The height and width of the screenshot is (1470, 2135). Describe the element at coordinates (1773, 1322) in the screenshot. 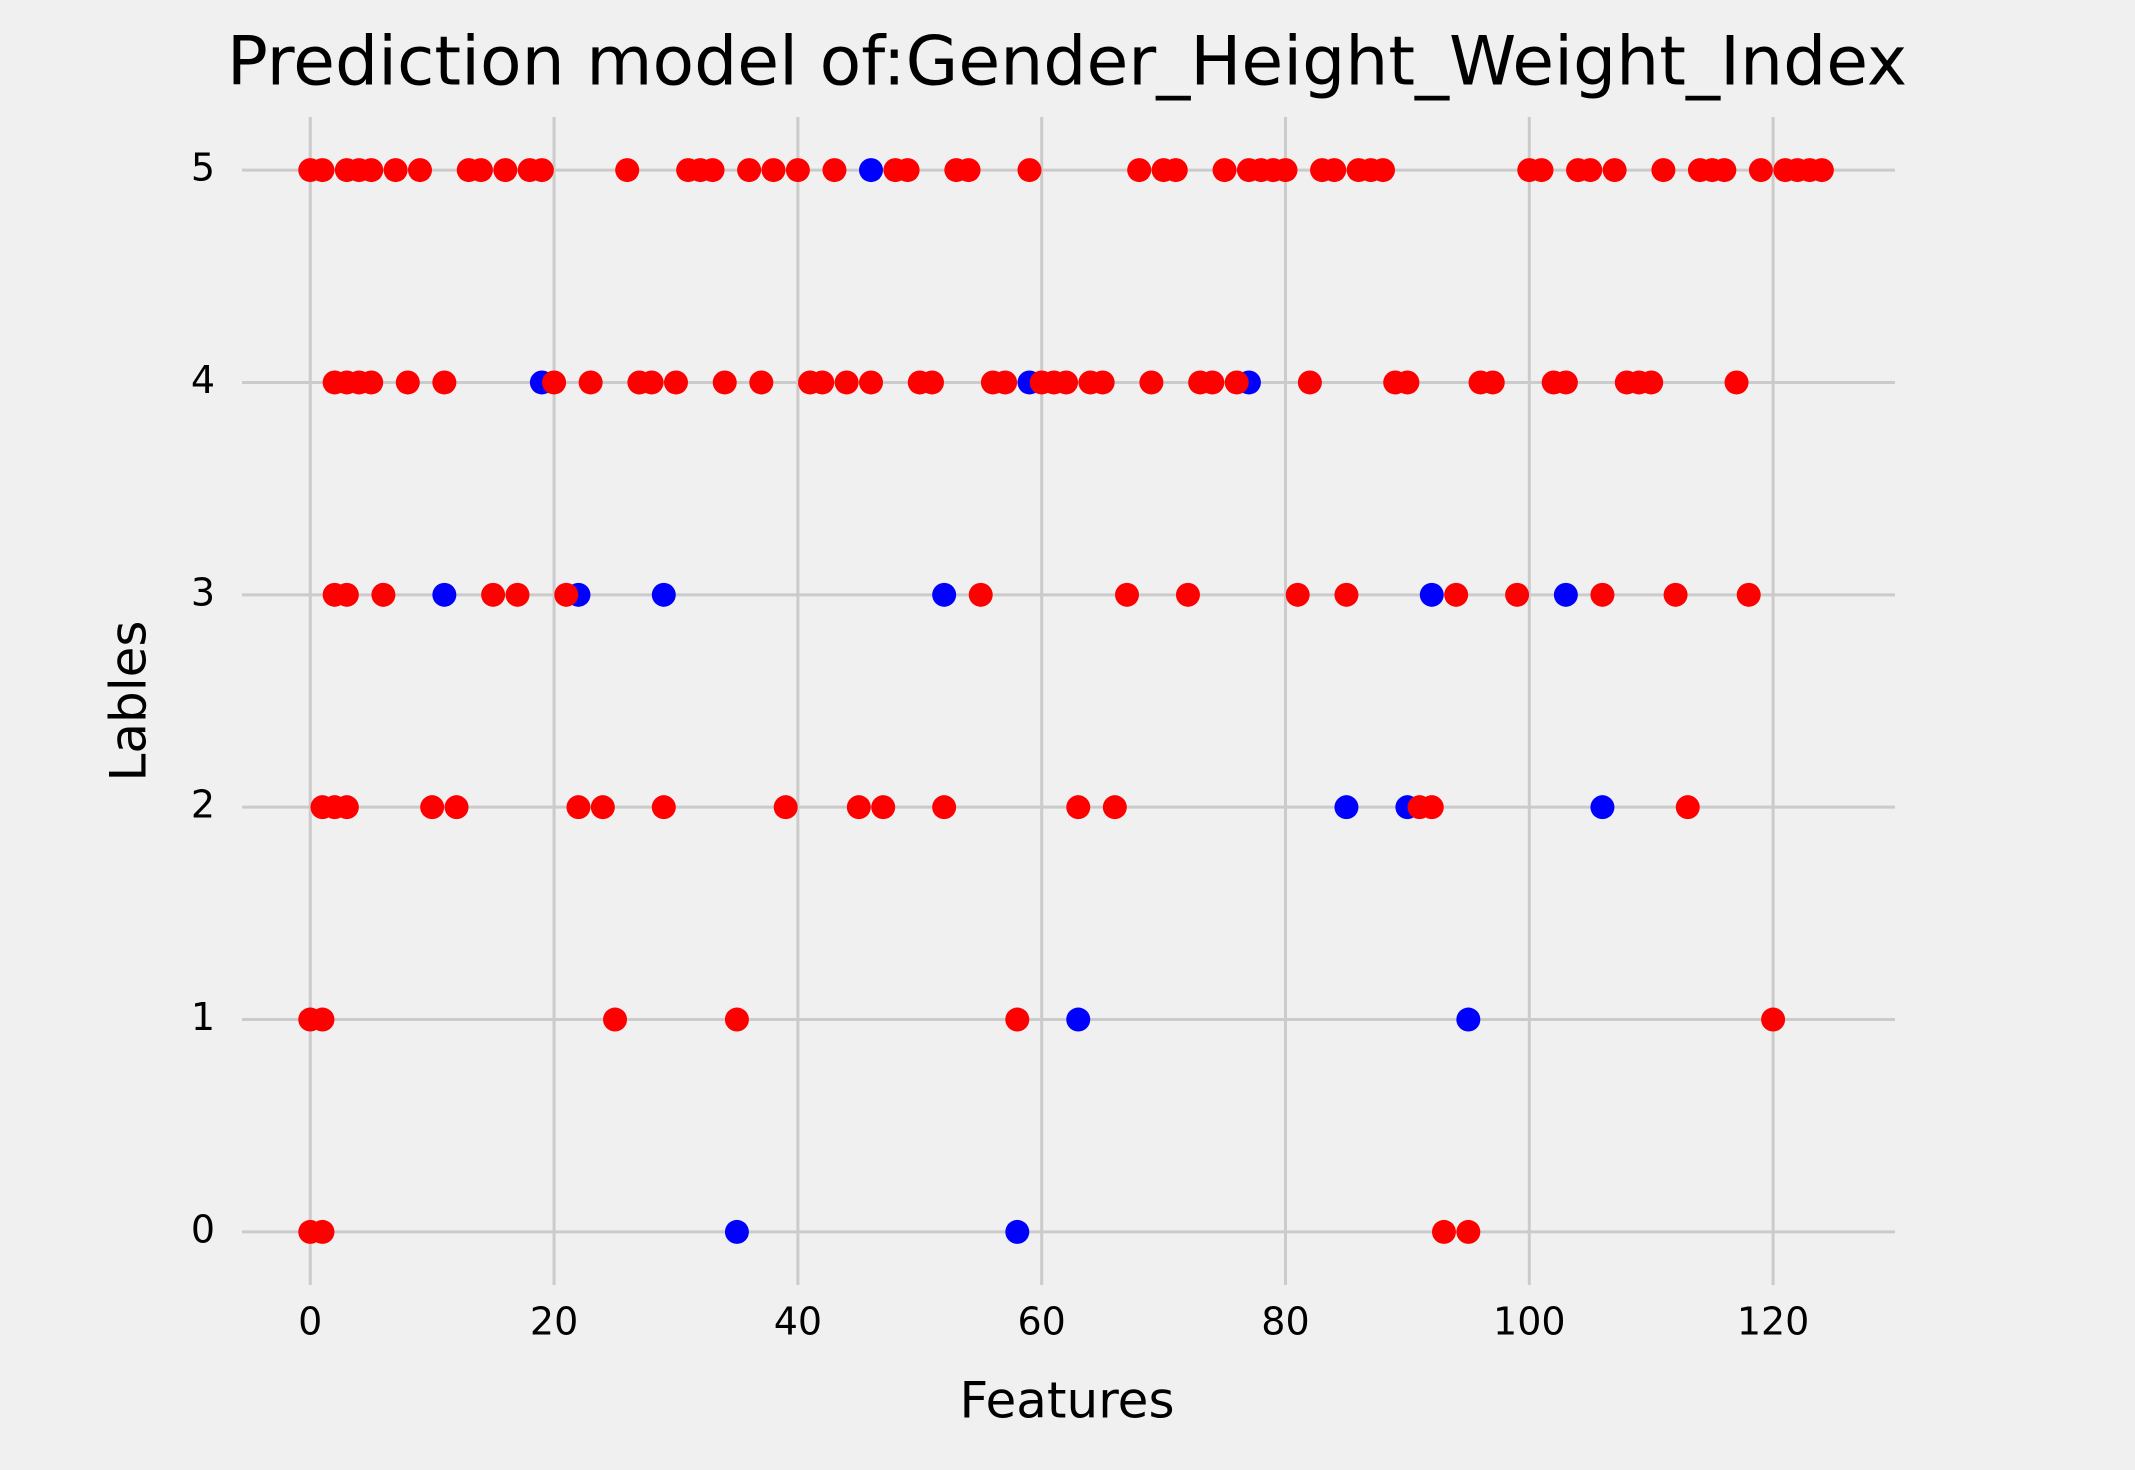

I see `x-tick-label: 120` at that location.